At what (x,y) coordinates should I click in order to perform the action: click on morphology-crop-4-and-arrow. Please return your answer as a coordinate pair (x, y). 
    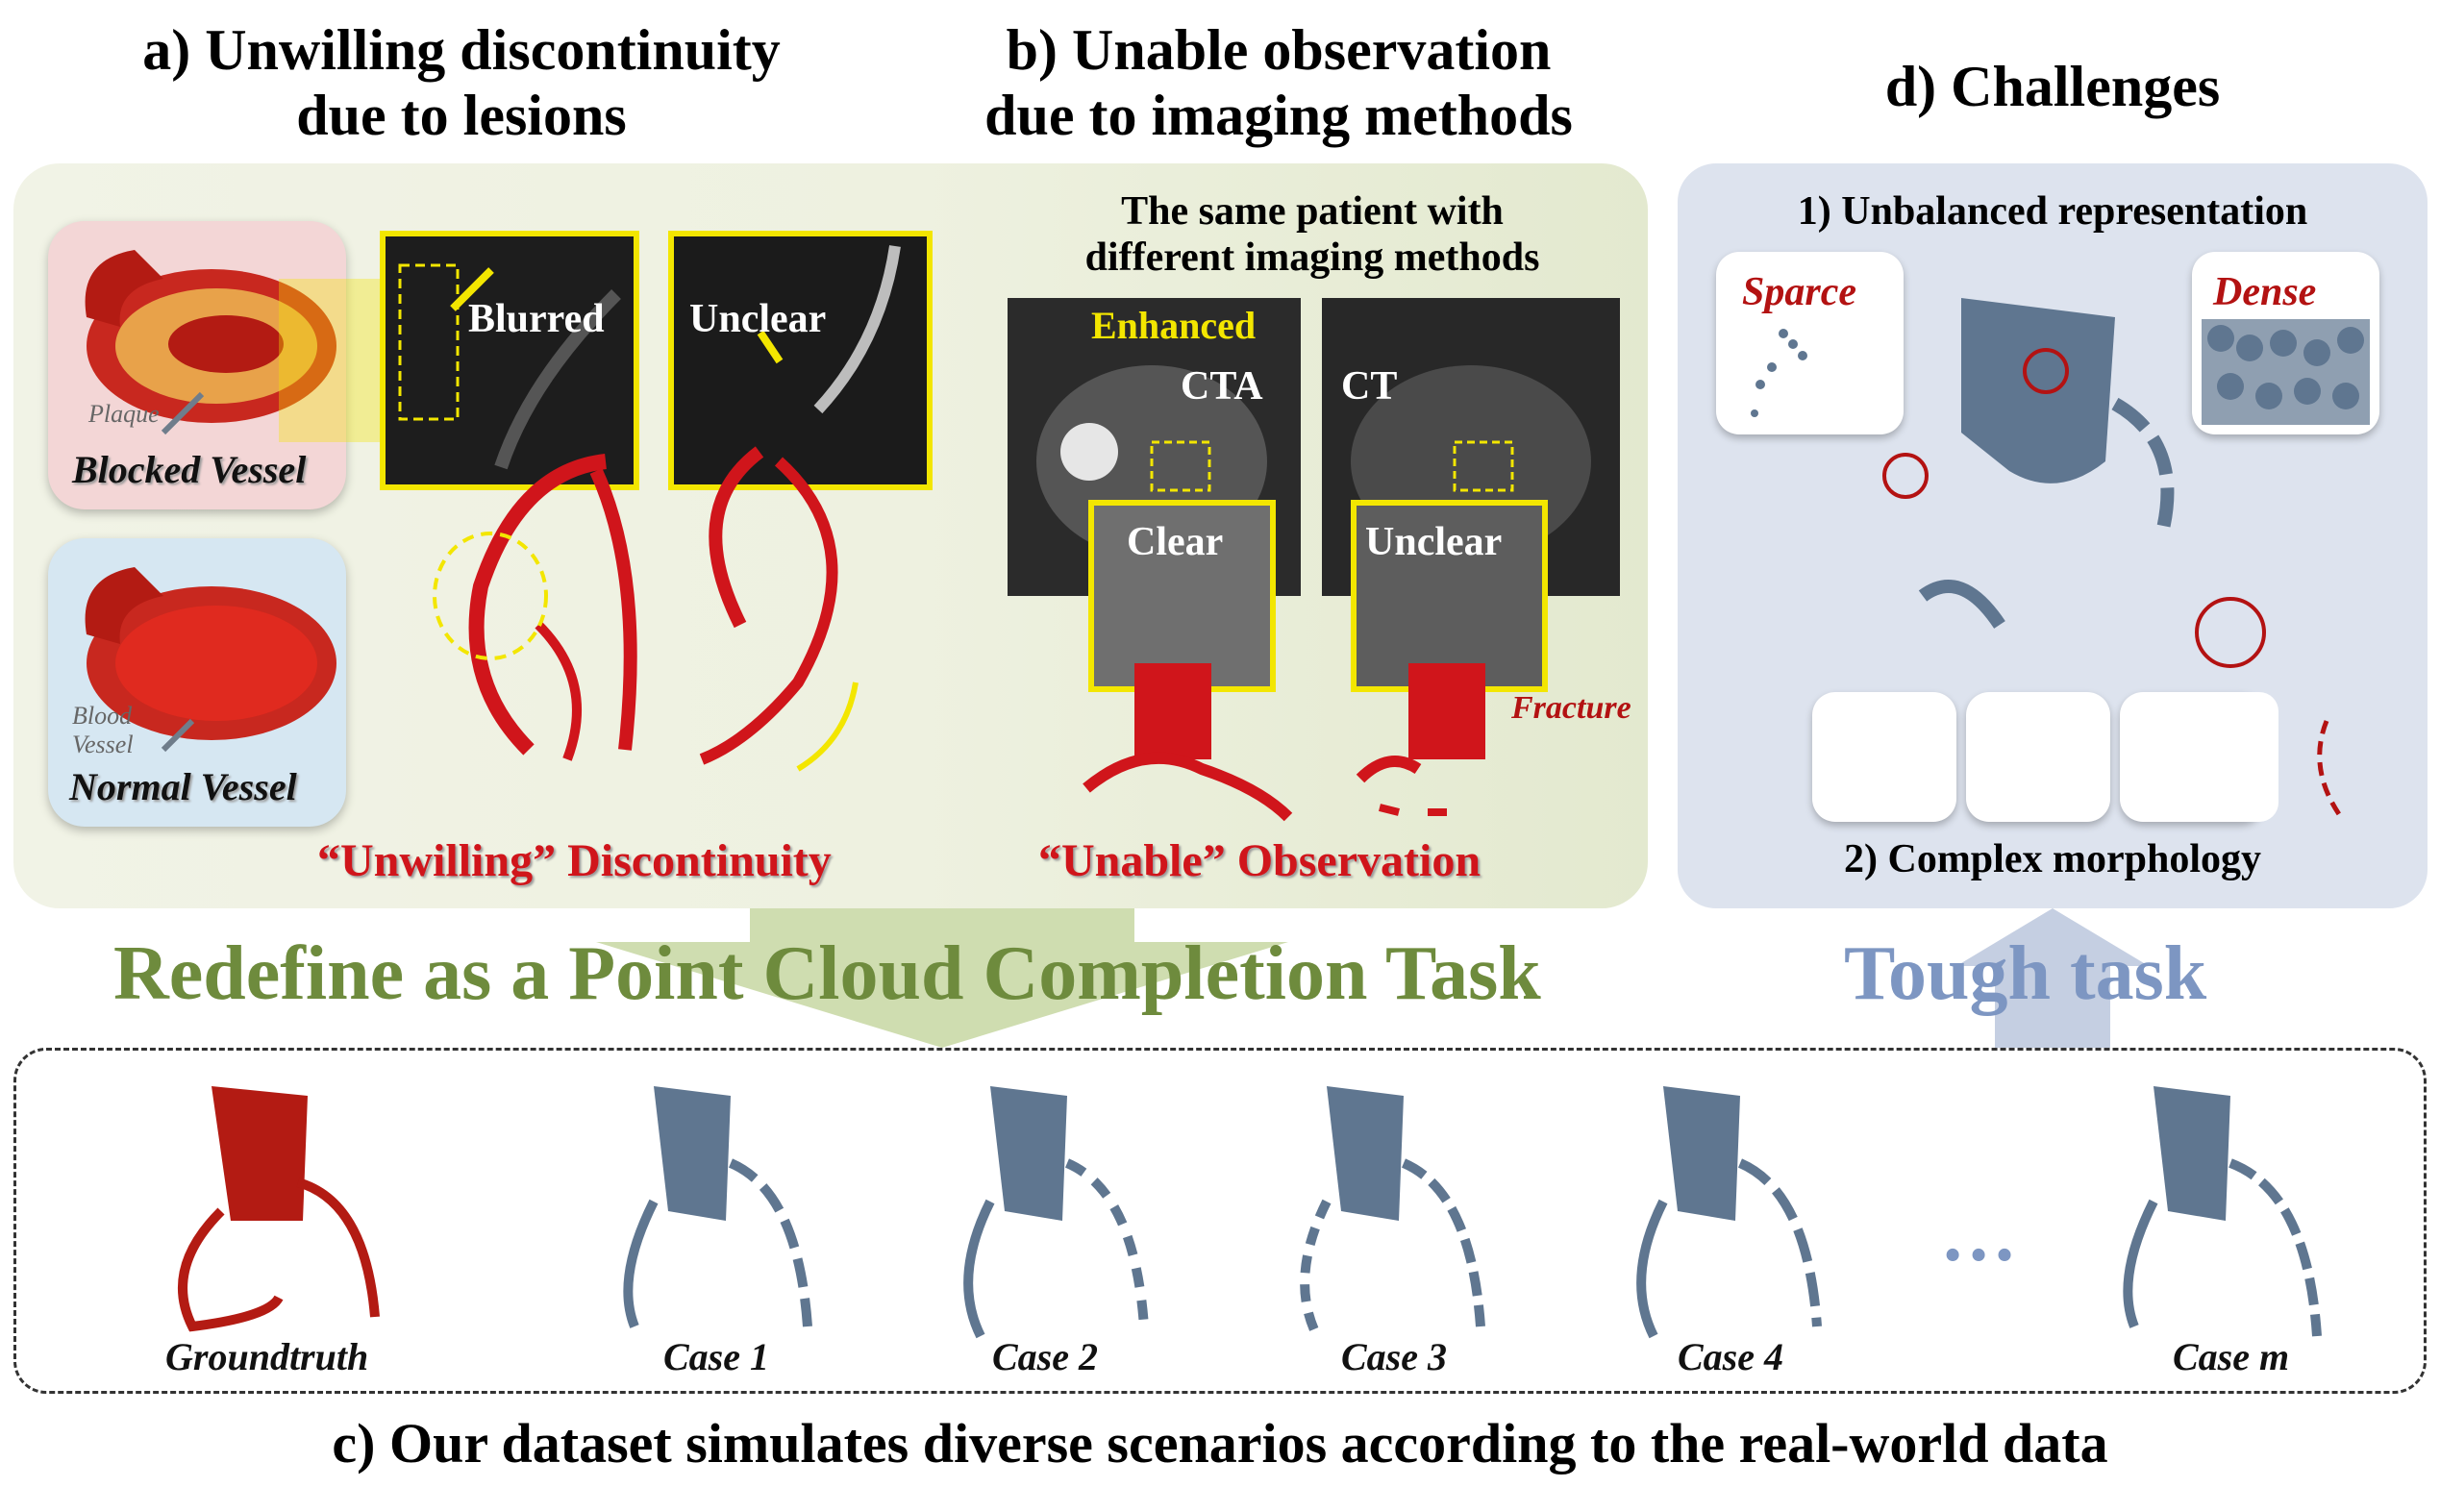
    Looking at the image, I should click on (2258, 757).